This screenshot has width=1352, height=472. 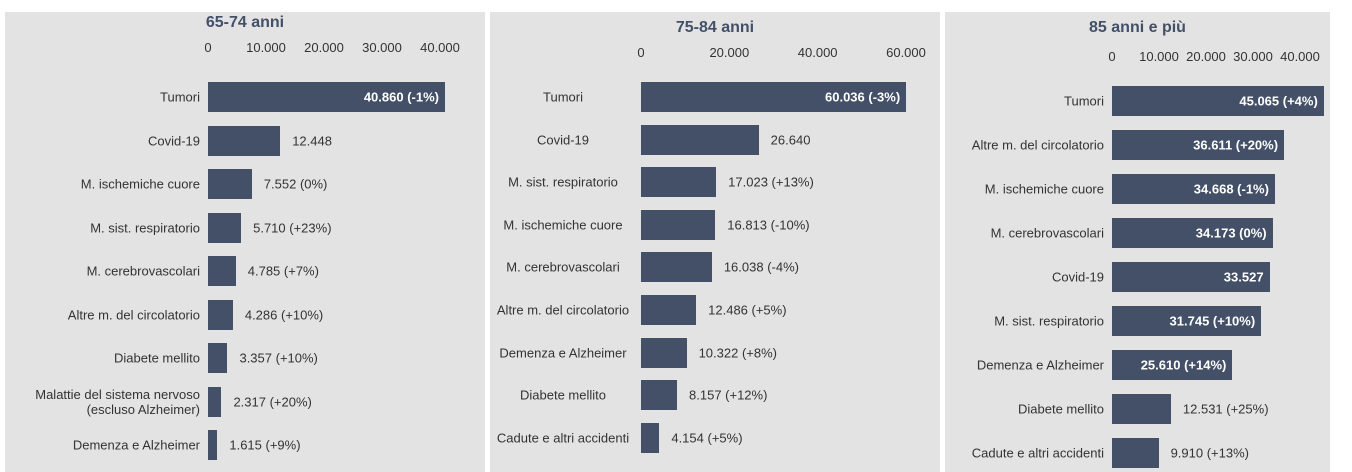 I want to click on chart-title: 75-84 anni, so click(x=715, y=27).